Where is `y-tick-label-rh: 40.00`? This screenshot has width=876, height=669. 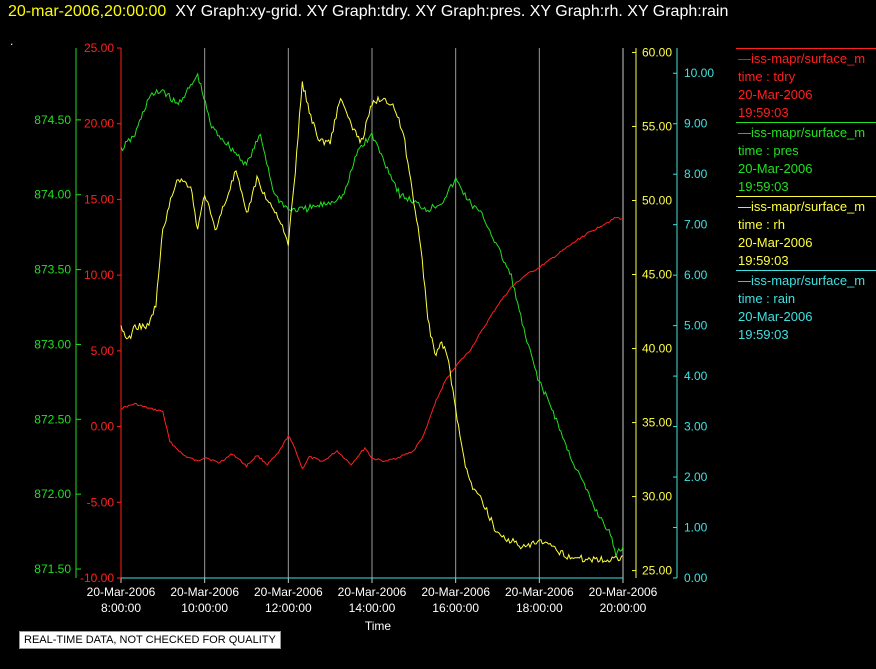
y-tick-label-rh: 40.00 is located at coordinates (657, 349).